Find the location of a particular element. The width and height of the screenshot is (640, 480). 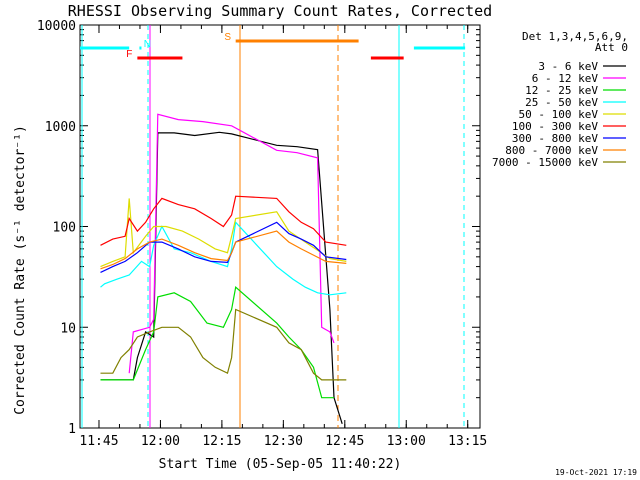

y-tick-label: 1000 is located at coordinates (60, 127).